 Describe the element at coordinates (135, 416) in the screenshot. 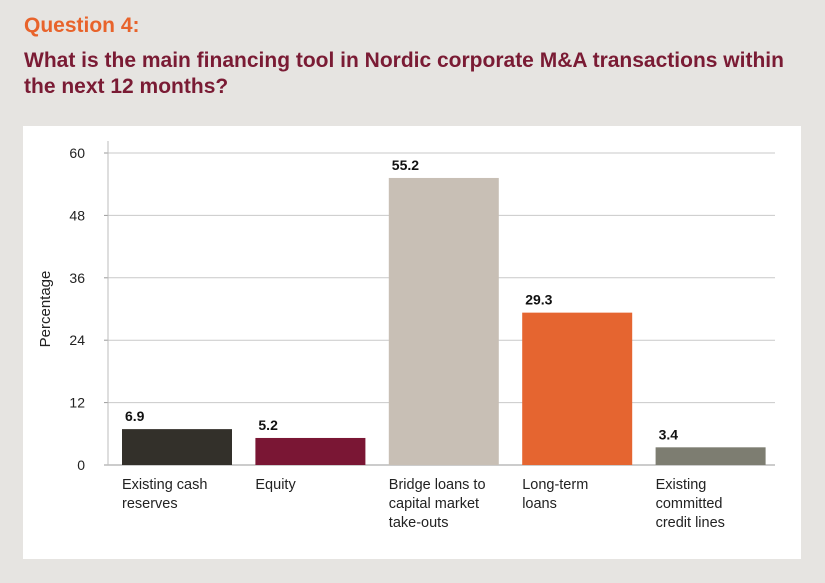

I see `bar-value-label: 6.9` at that location.